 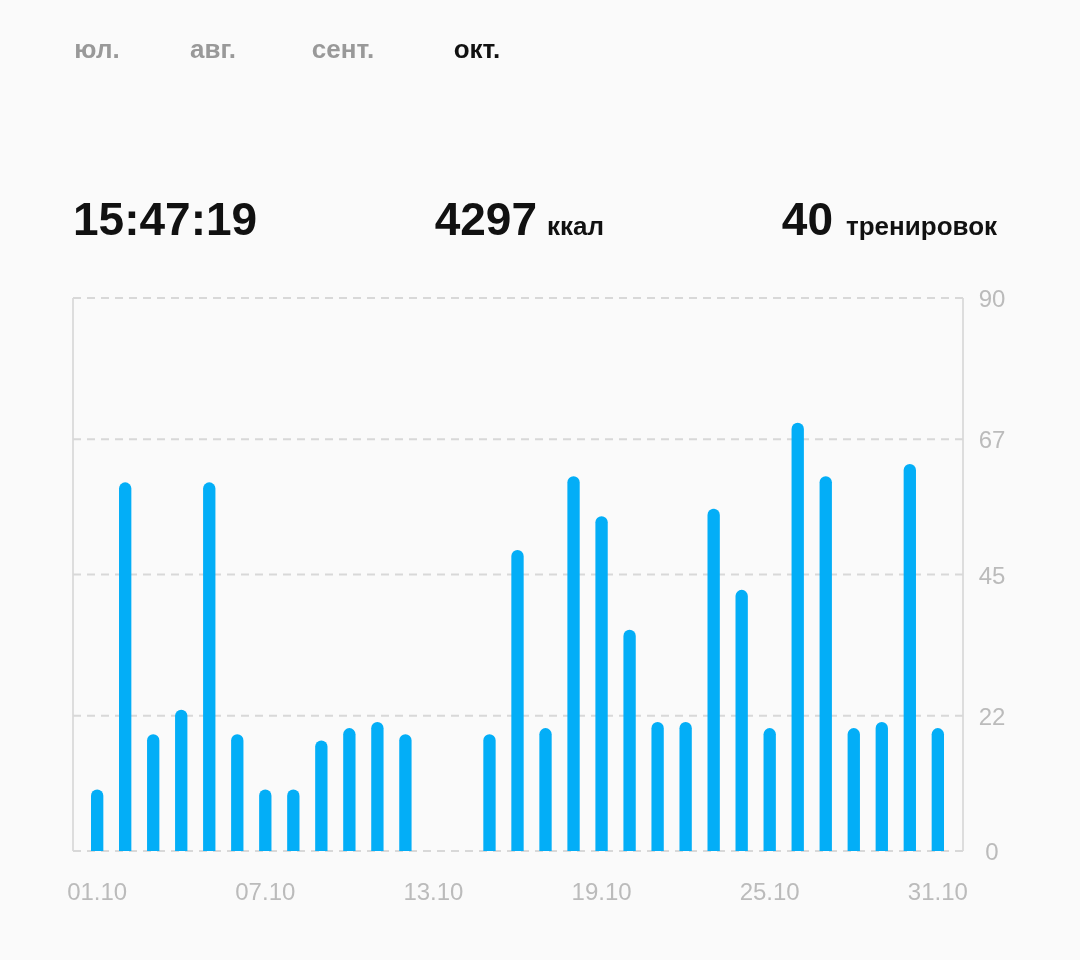 What do you see at coordinates (165, 219) in the screenshot?
I see `text: 15:47:19` at bounding box center [165, 219].